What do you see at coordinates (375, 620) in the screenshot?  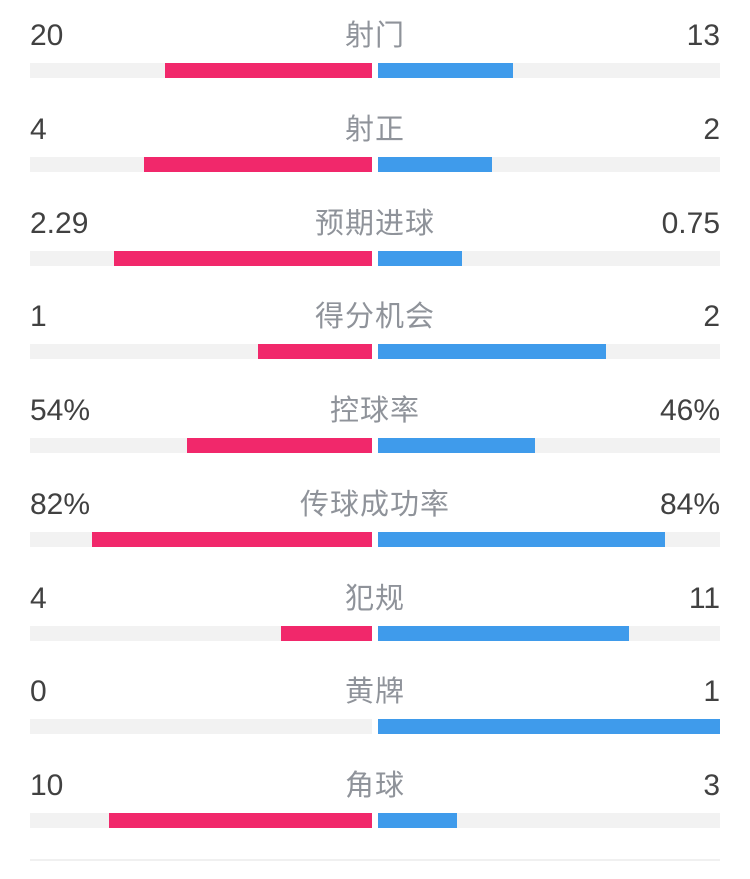 I see `stat-row-fouls: 4 犯规 11` at bounding box center [375, 620].